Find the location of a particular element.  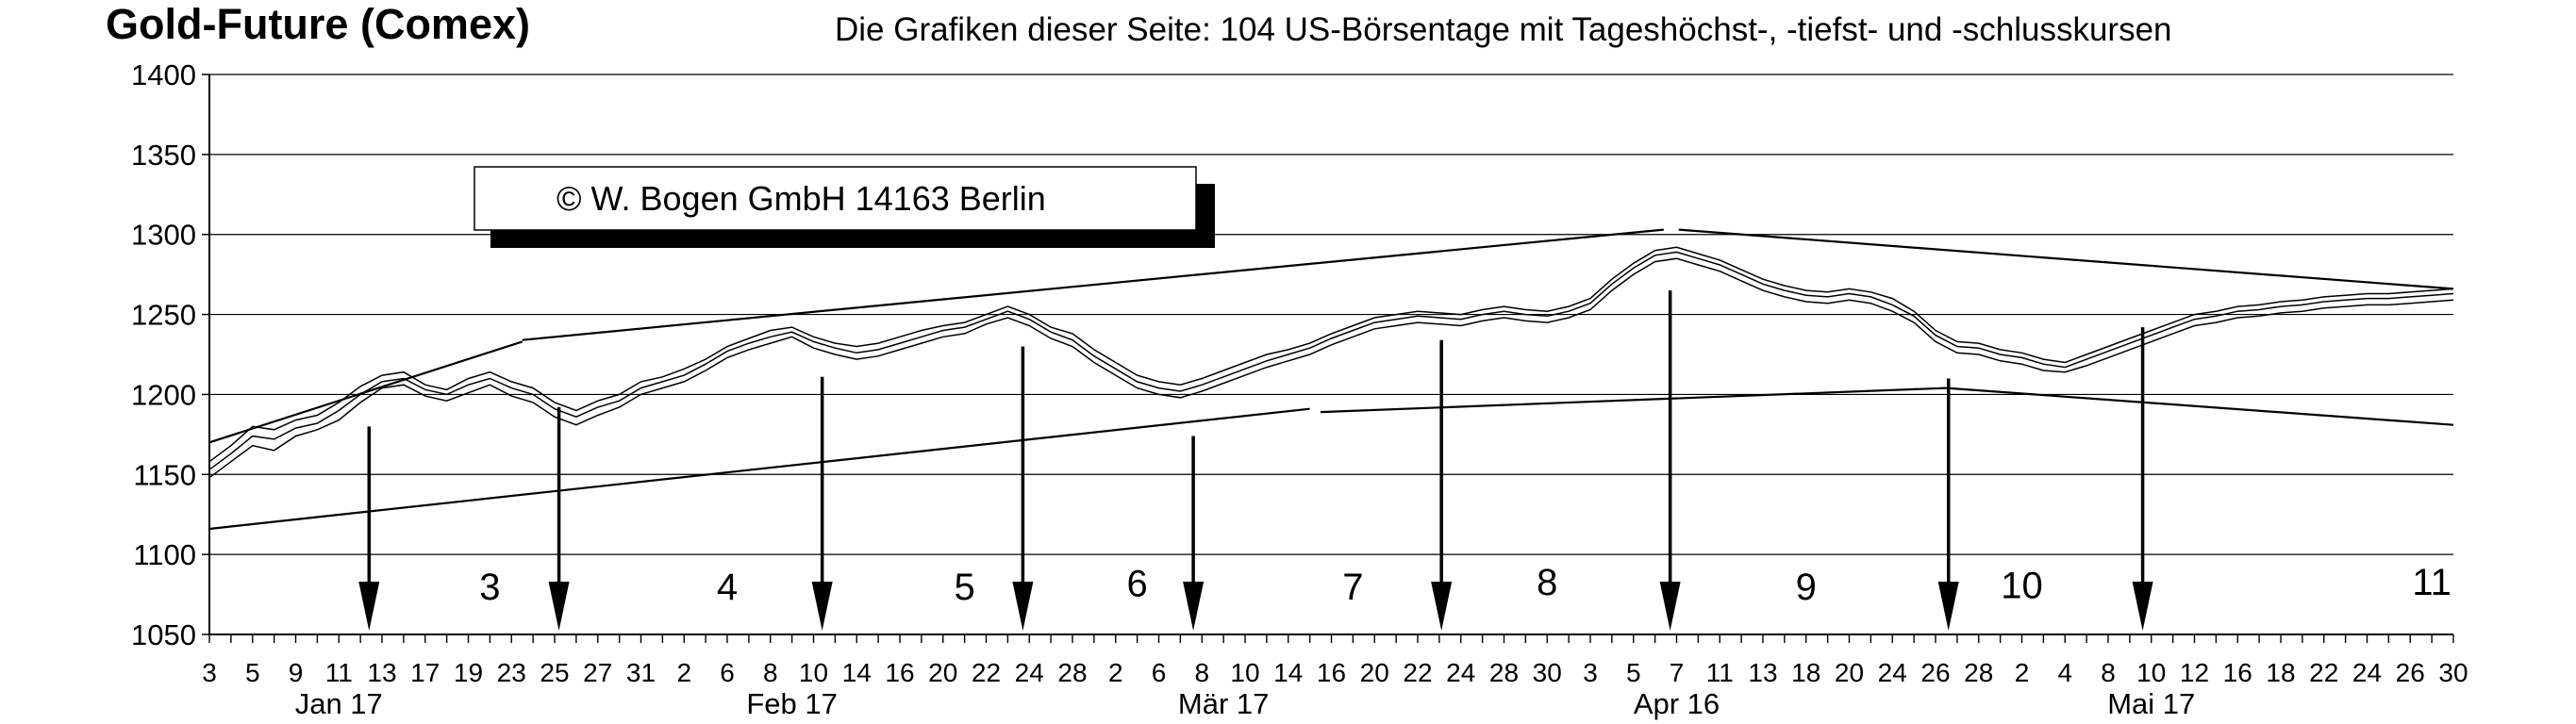

month-label: Mär 17 is located at coordinates (1223, 703).